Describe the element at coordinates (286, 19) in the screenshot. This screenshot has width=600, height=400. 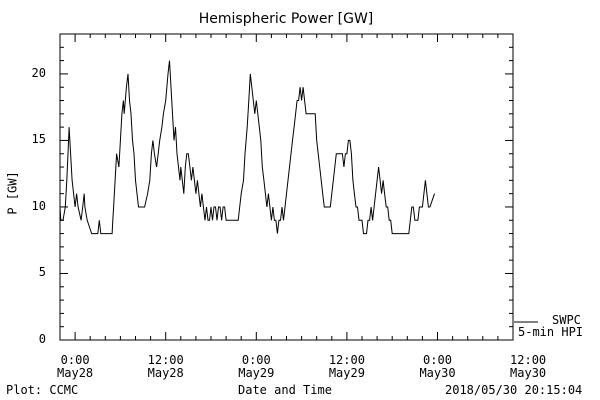
I see `chart-title: Hemispheric Power [GW]` at that location.